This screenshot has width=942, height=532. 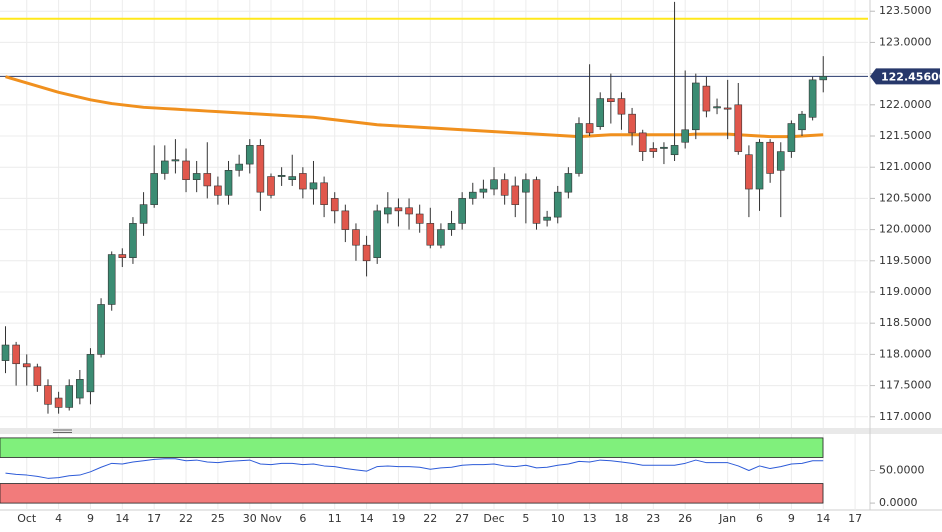 I want to click on x-tick-label: 26, so click(x=685, y=518).